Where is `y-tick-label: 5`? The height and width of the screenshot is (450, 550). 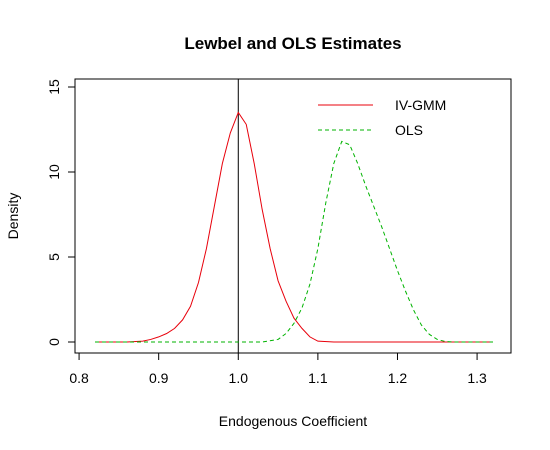
y-tick-label: 5 is located at coordinates (54, 257).